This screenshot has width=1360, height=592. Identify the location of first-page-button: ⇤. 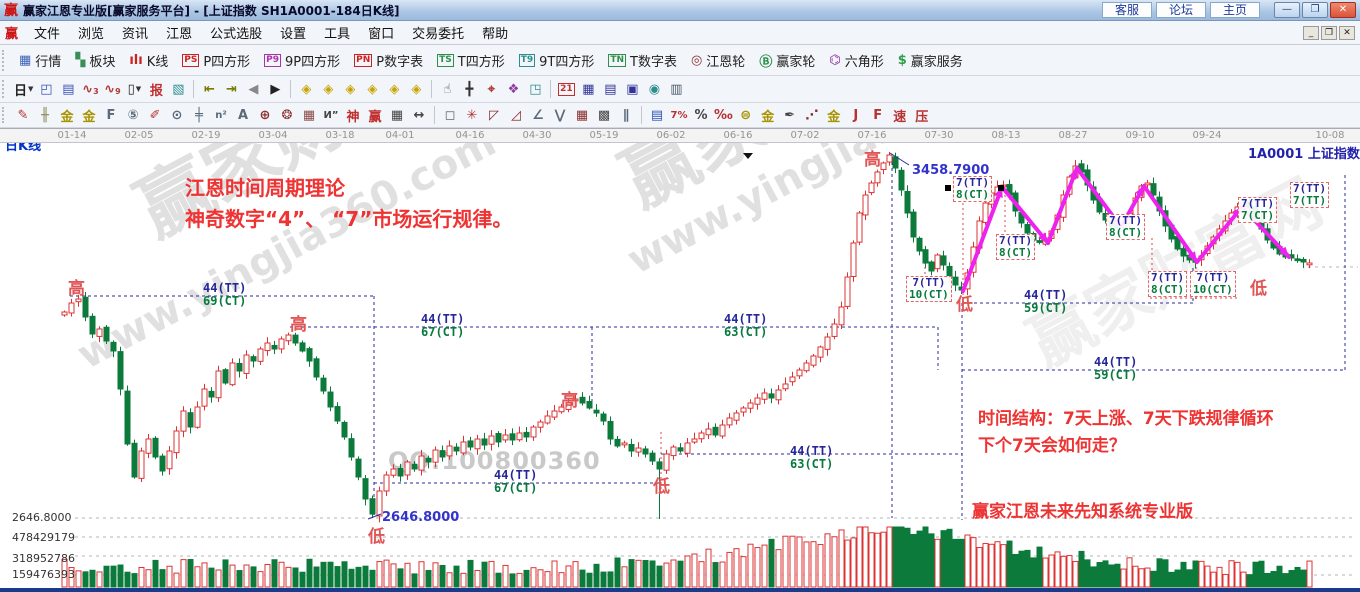
(209, 89).